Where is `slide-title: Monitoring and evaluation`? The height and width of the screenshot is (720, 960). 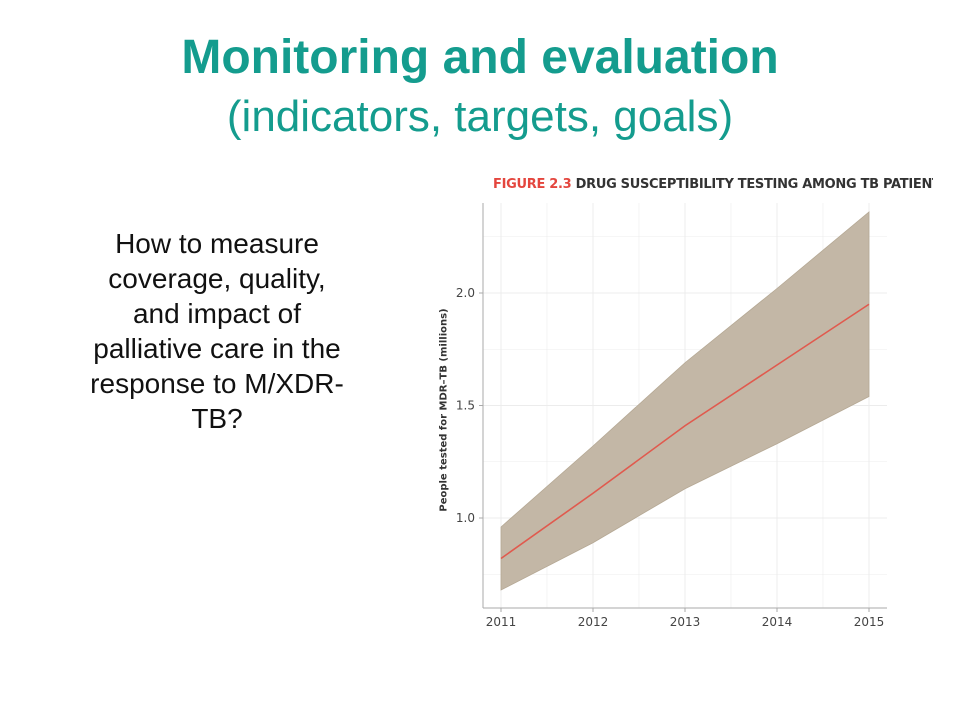 slide-title: Monitoring and evaluation is located at coordinates (480, 57).